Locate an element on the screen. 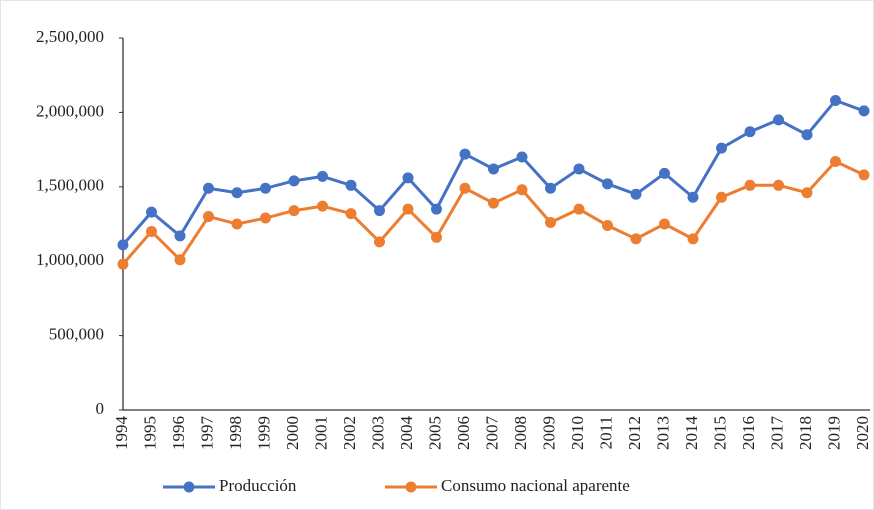 This screenshot has width=874, height=510. x-tick-label: 2014 is located at coordinates (691, 433).